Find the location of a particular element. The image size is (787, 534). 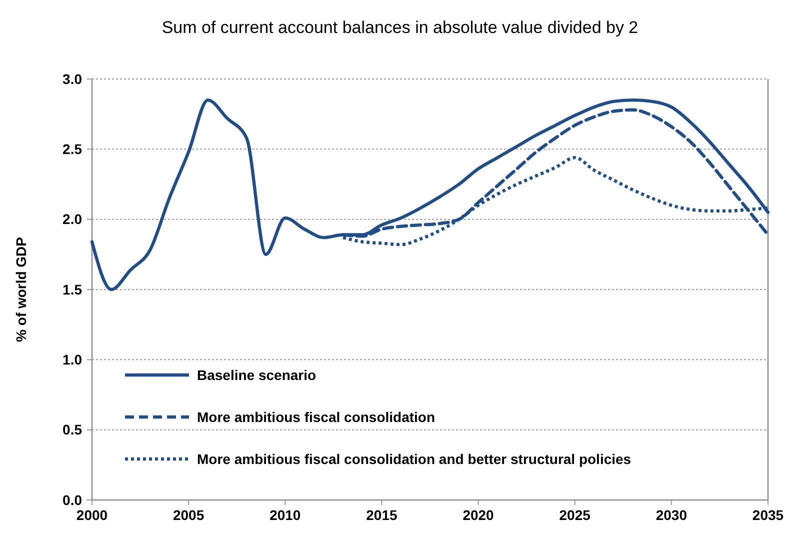

y-tick-label: 1.0 is located at coordinates (72, 360).